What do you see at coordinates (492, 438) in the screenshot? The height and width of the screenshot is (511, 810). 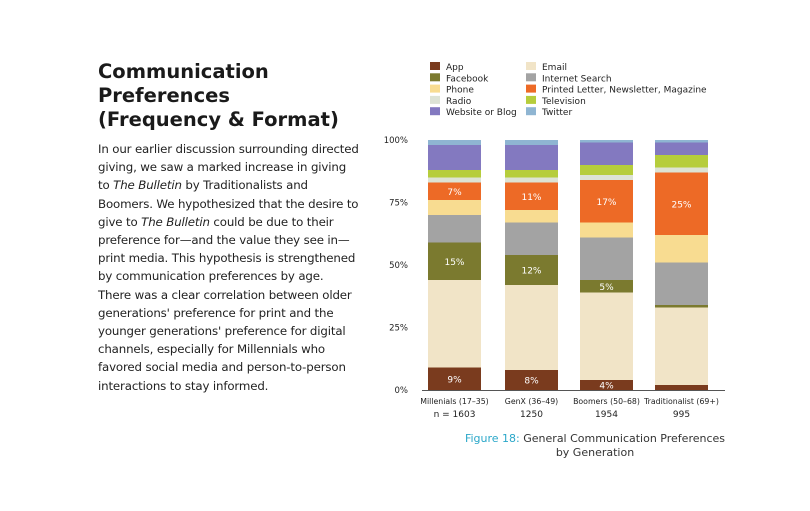 I see `figure-label: Figure 18:` at bounding box center [492, 438].